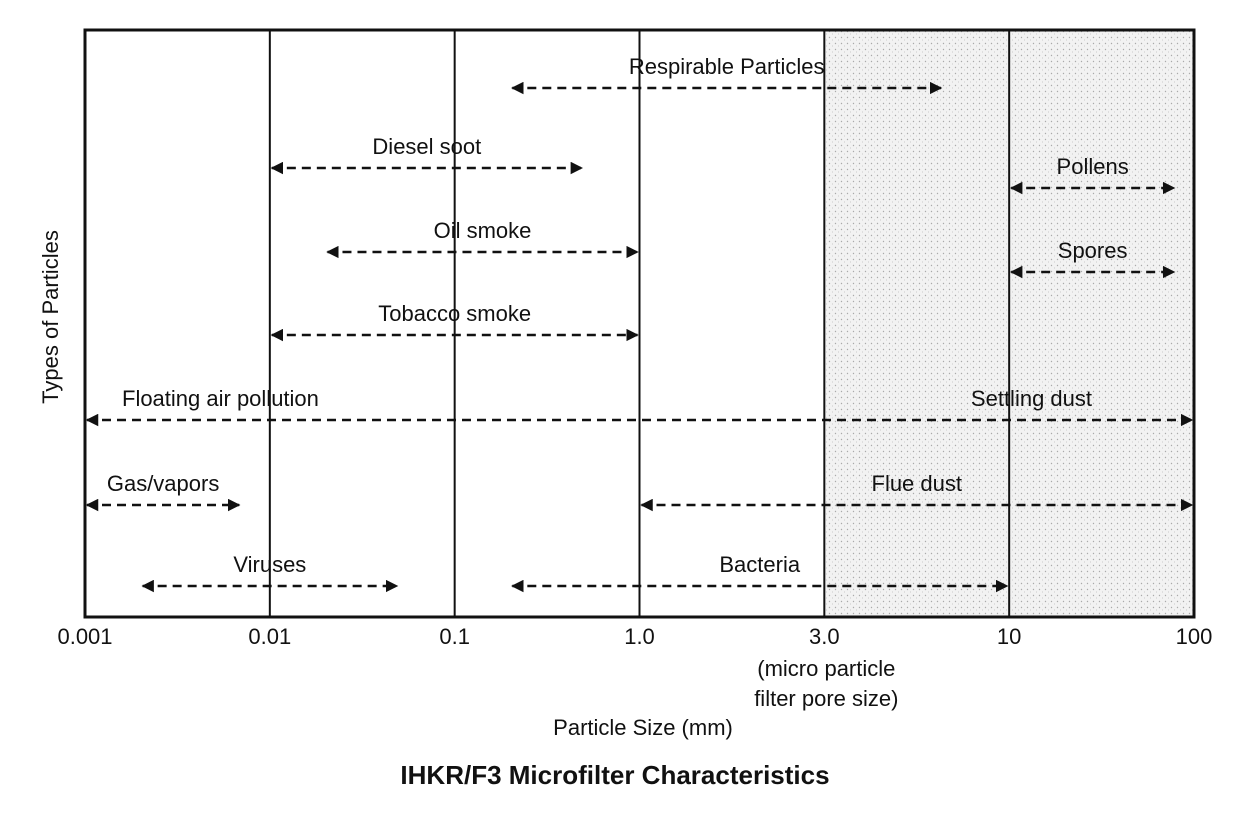  Describe the element at coordinates (1031, 398) in the screenshot. I see `range-label: Settling dust` at that location.